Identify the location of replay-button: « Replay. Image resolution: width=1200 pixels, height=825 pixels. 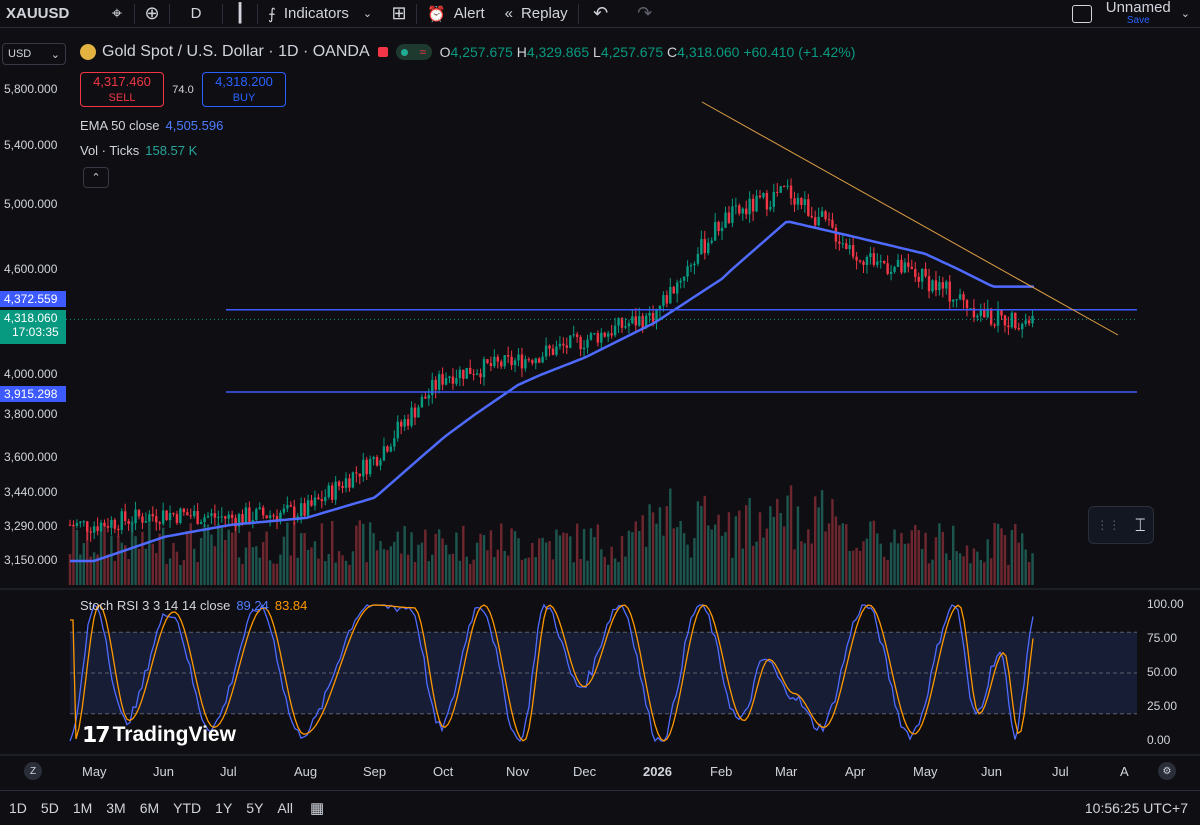
(536, 14).